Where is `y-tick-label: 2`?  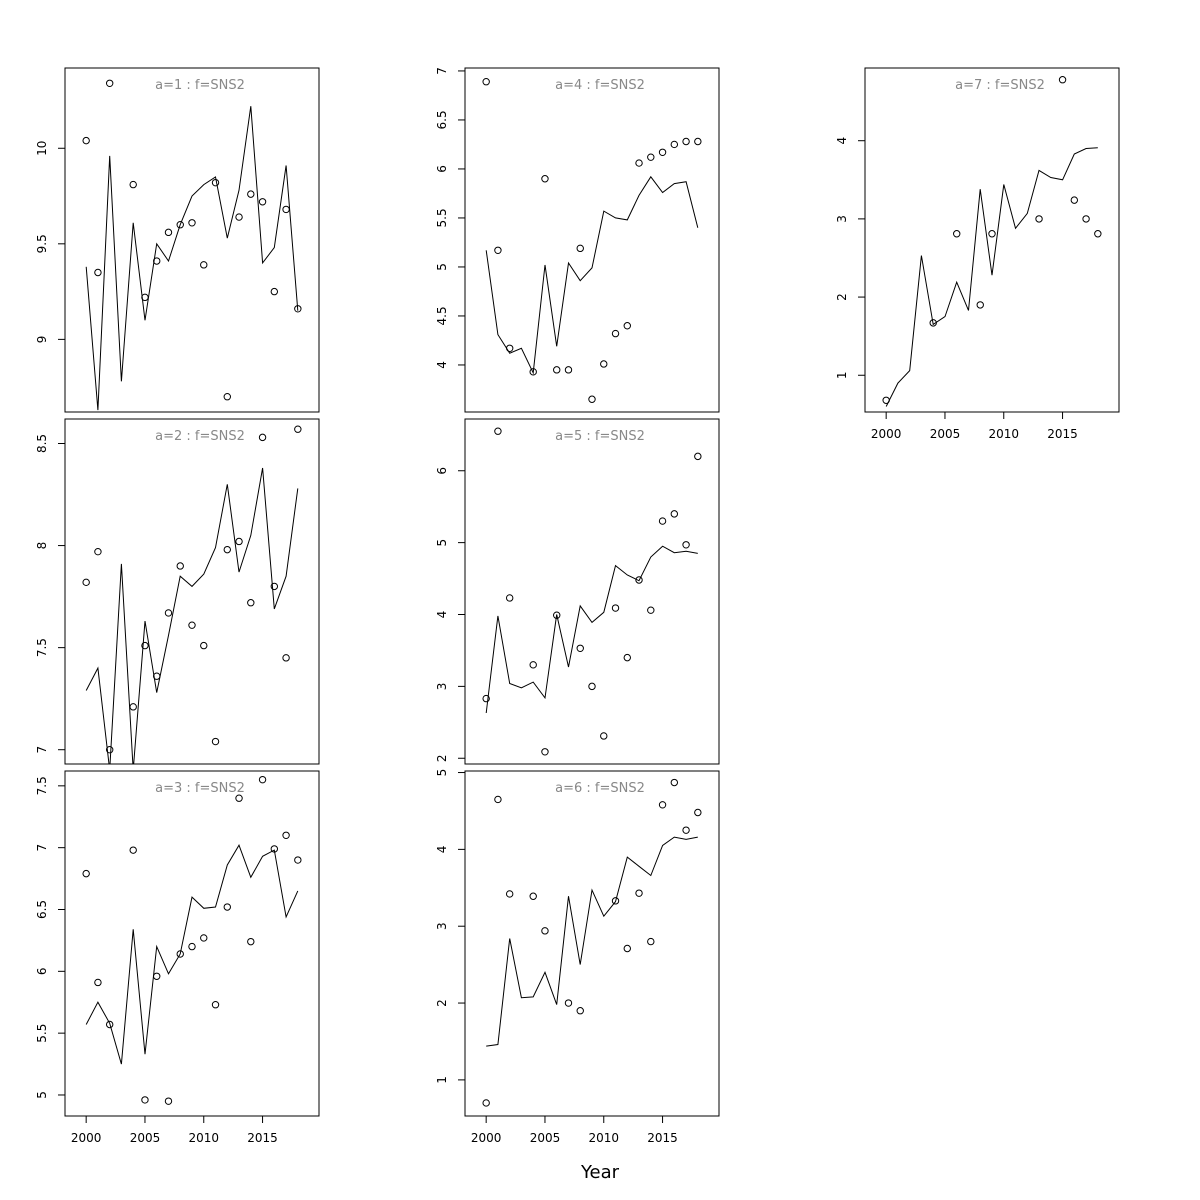
y-tick-label: 2 is located at coordinates (442, 1003).